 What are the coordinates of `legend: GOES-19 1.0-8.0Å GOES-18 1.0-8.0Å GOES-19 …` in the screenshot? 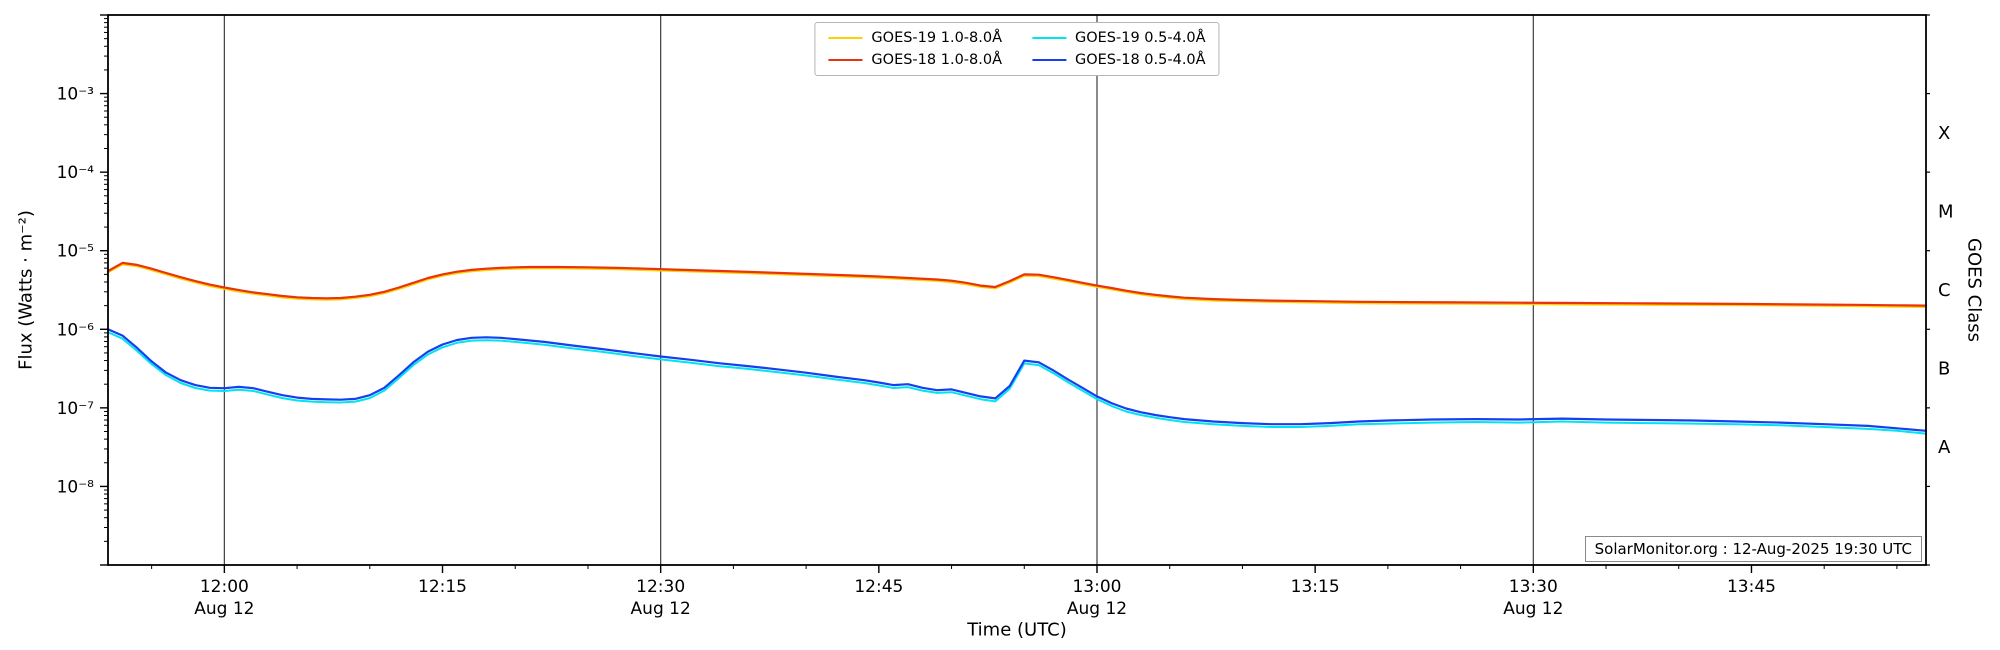 It's located at (1017, 49).